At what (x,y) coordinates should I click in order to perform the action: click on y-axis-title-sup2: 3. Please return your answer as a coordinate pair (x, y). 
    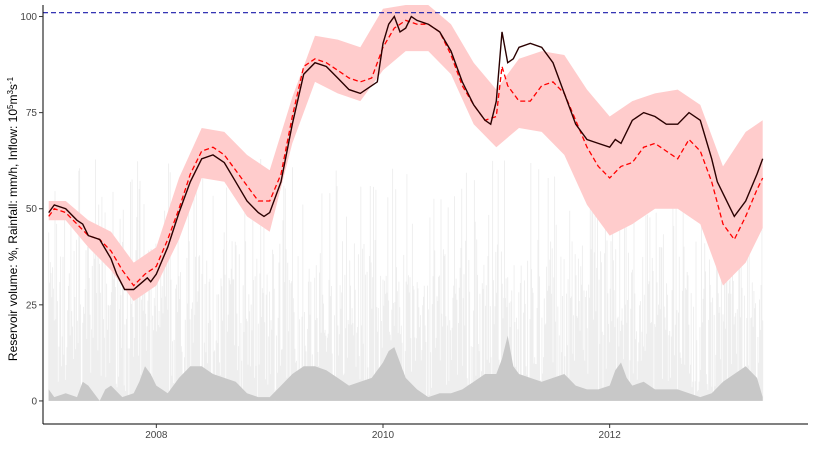
    Looking at the image, I should click on (10, 92).